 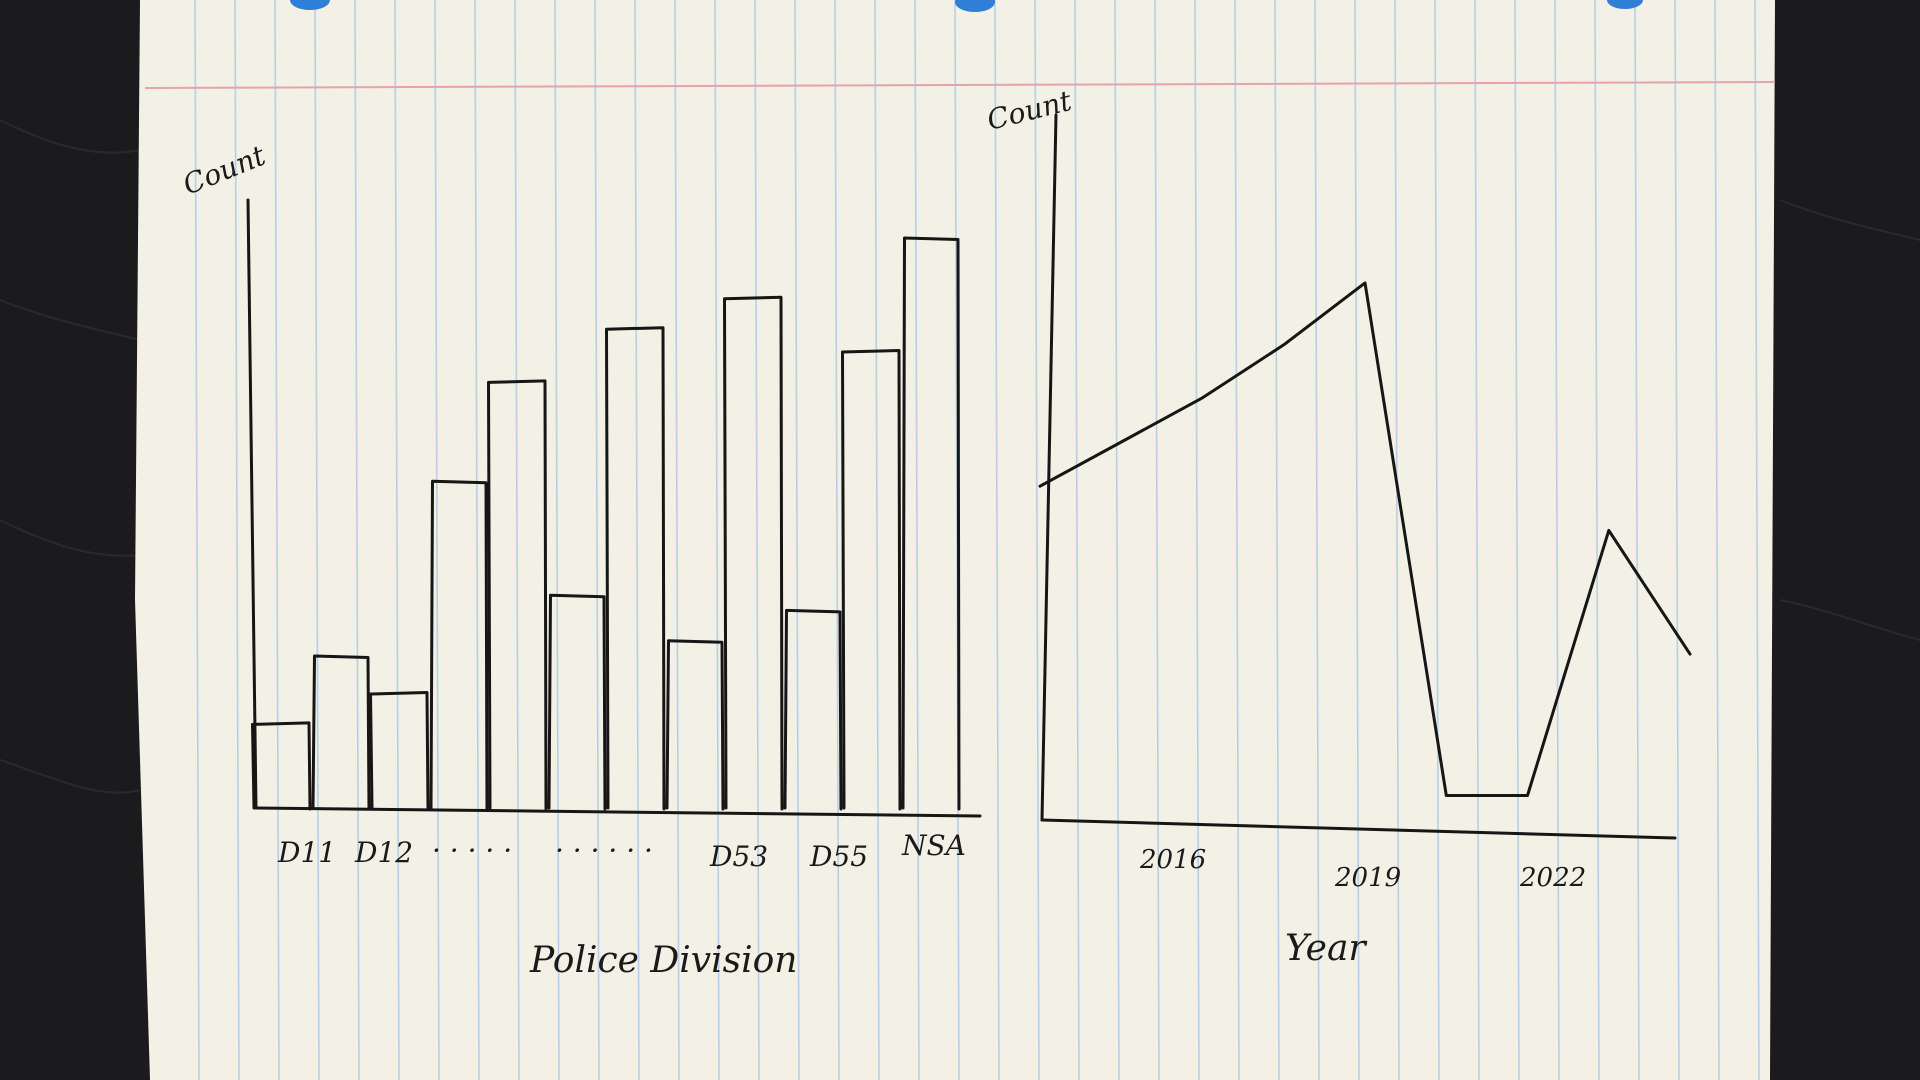 I want to click on margin-line, so click(x=960, y=85).